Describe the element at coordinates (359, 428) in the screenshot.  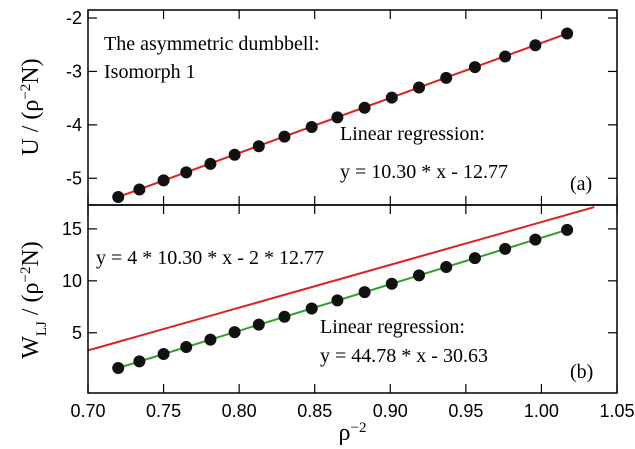
I see `x-axis-label-part: −2` at that location.